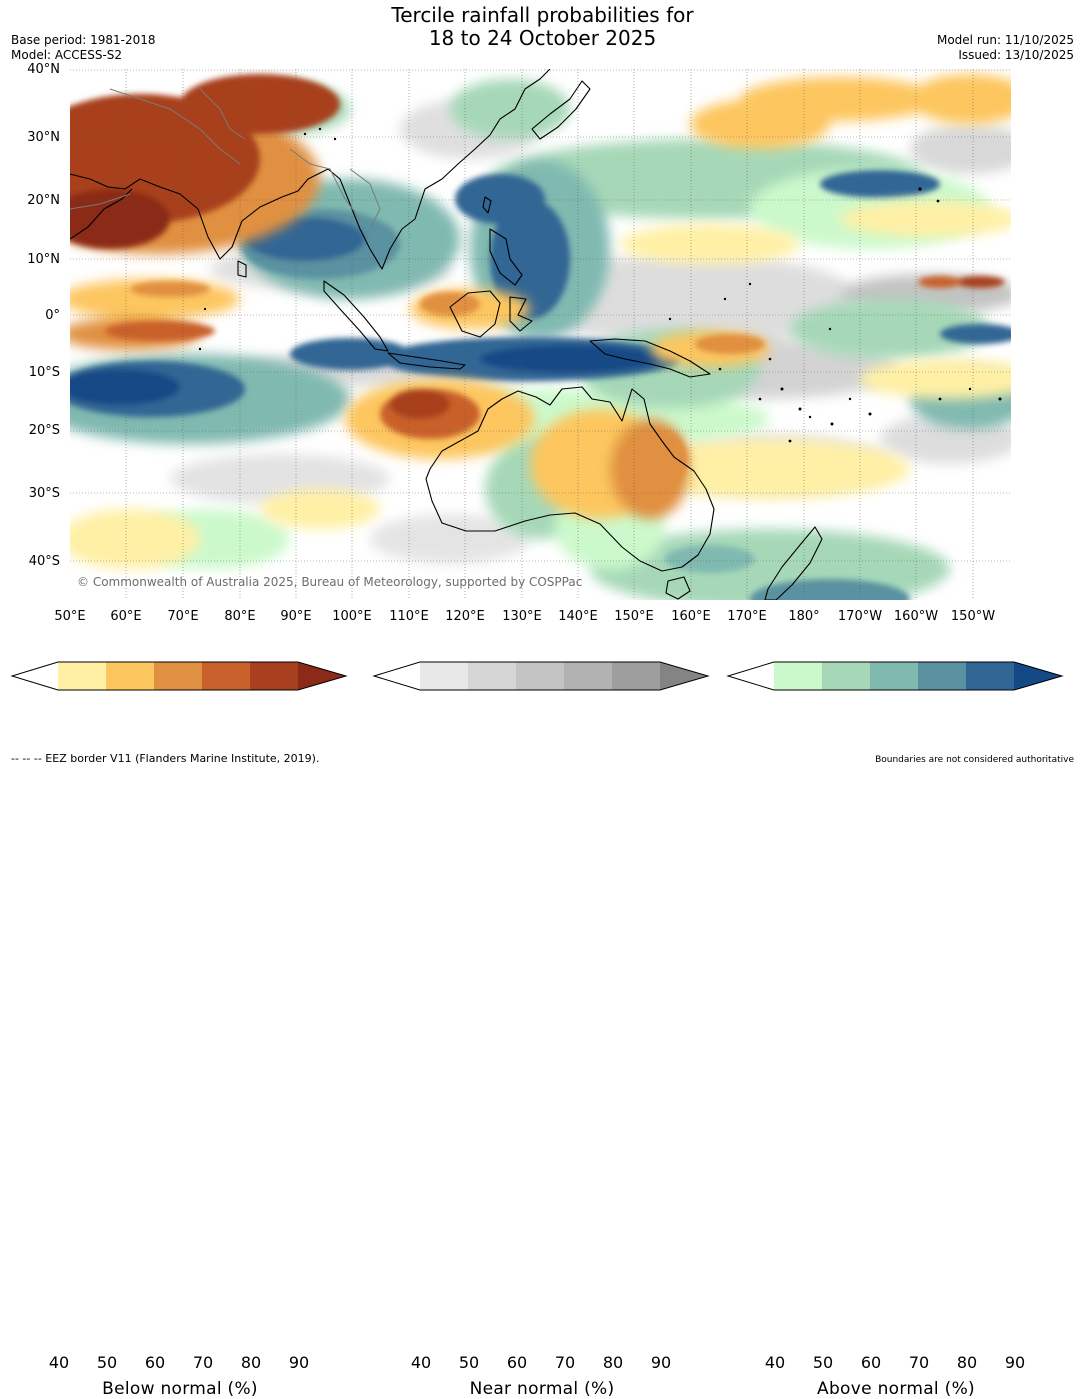  I want to click on legend-title-above: Above normal (%), so click(896, 1389).